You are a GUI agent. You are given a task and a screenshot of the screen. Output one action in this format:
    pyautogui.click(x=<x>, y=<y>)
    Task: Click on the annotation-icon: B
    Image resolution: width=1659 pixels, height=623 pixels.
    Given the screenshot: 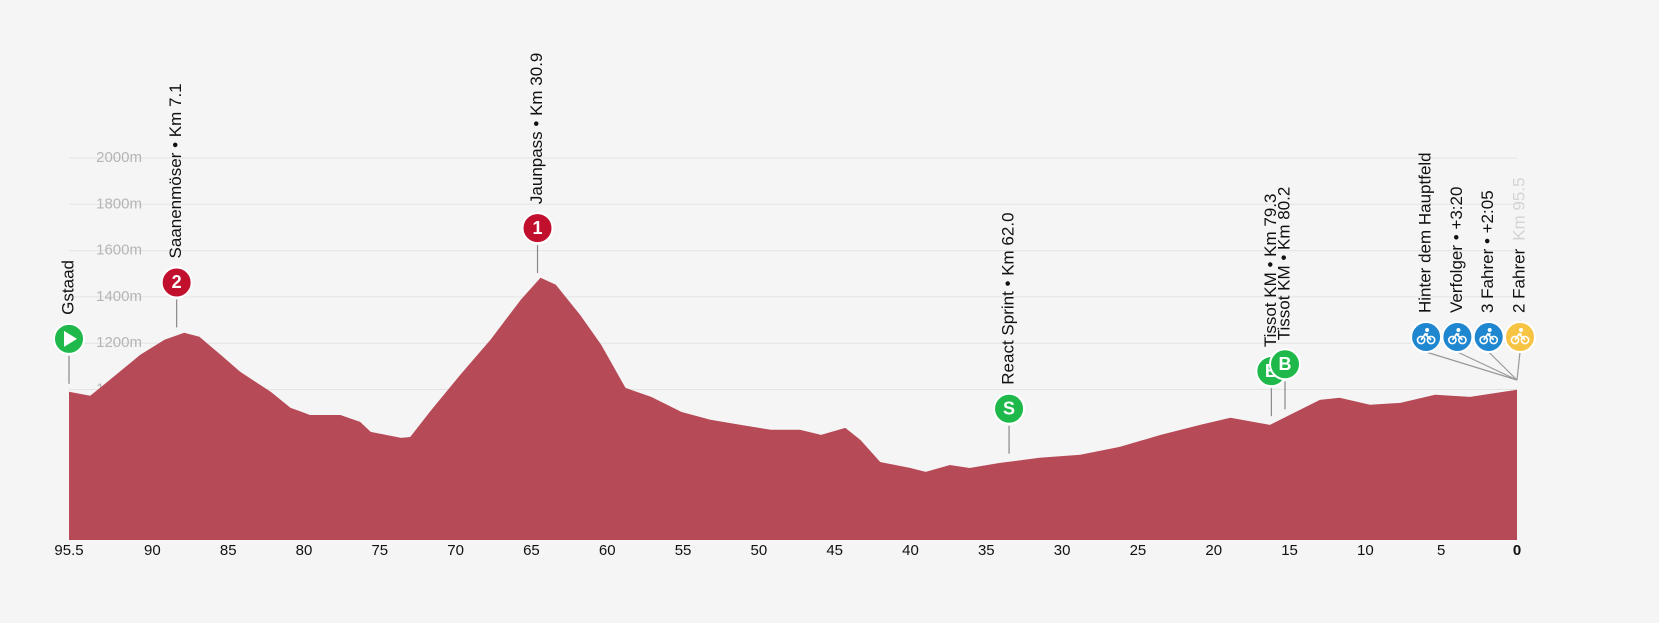 What is the action you would take?
    pyautogui.click(x=1285, y=364)
    